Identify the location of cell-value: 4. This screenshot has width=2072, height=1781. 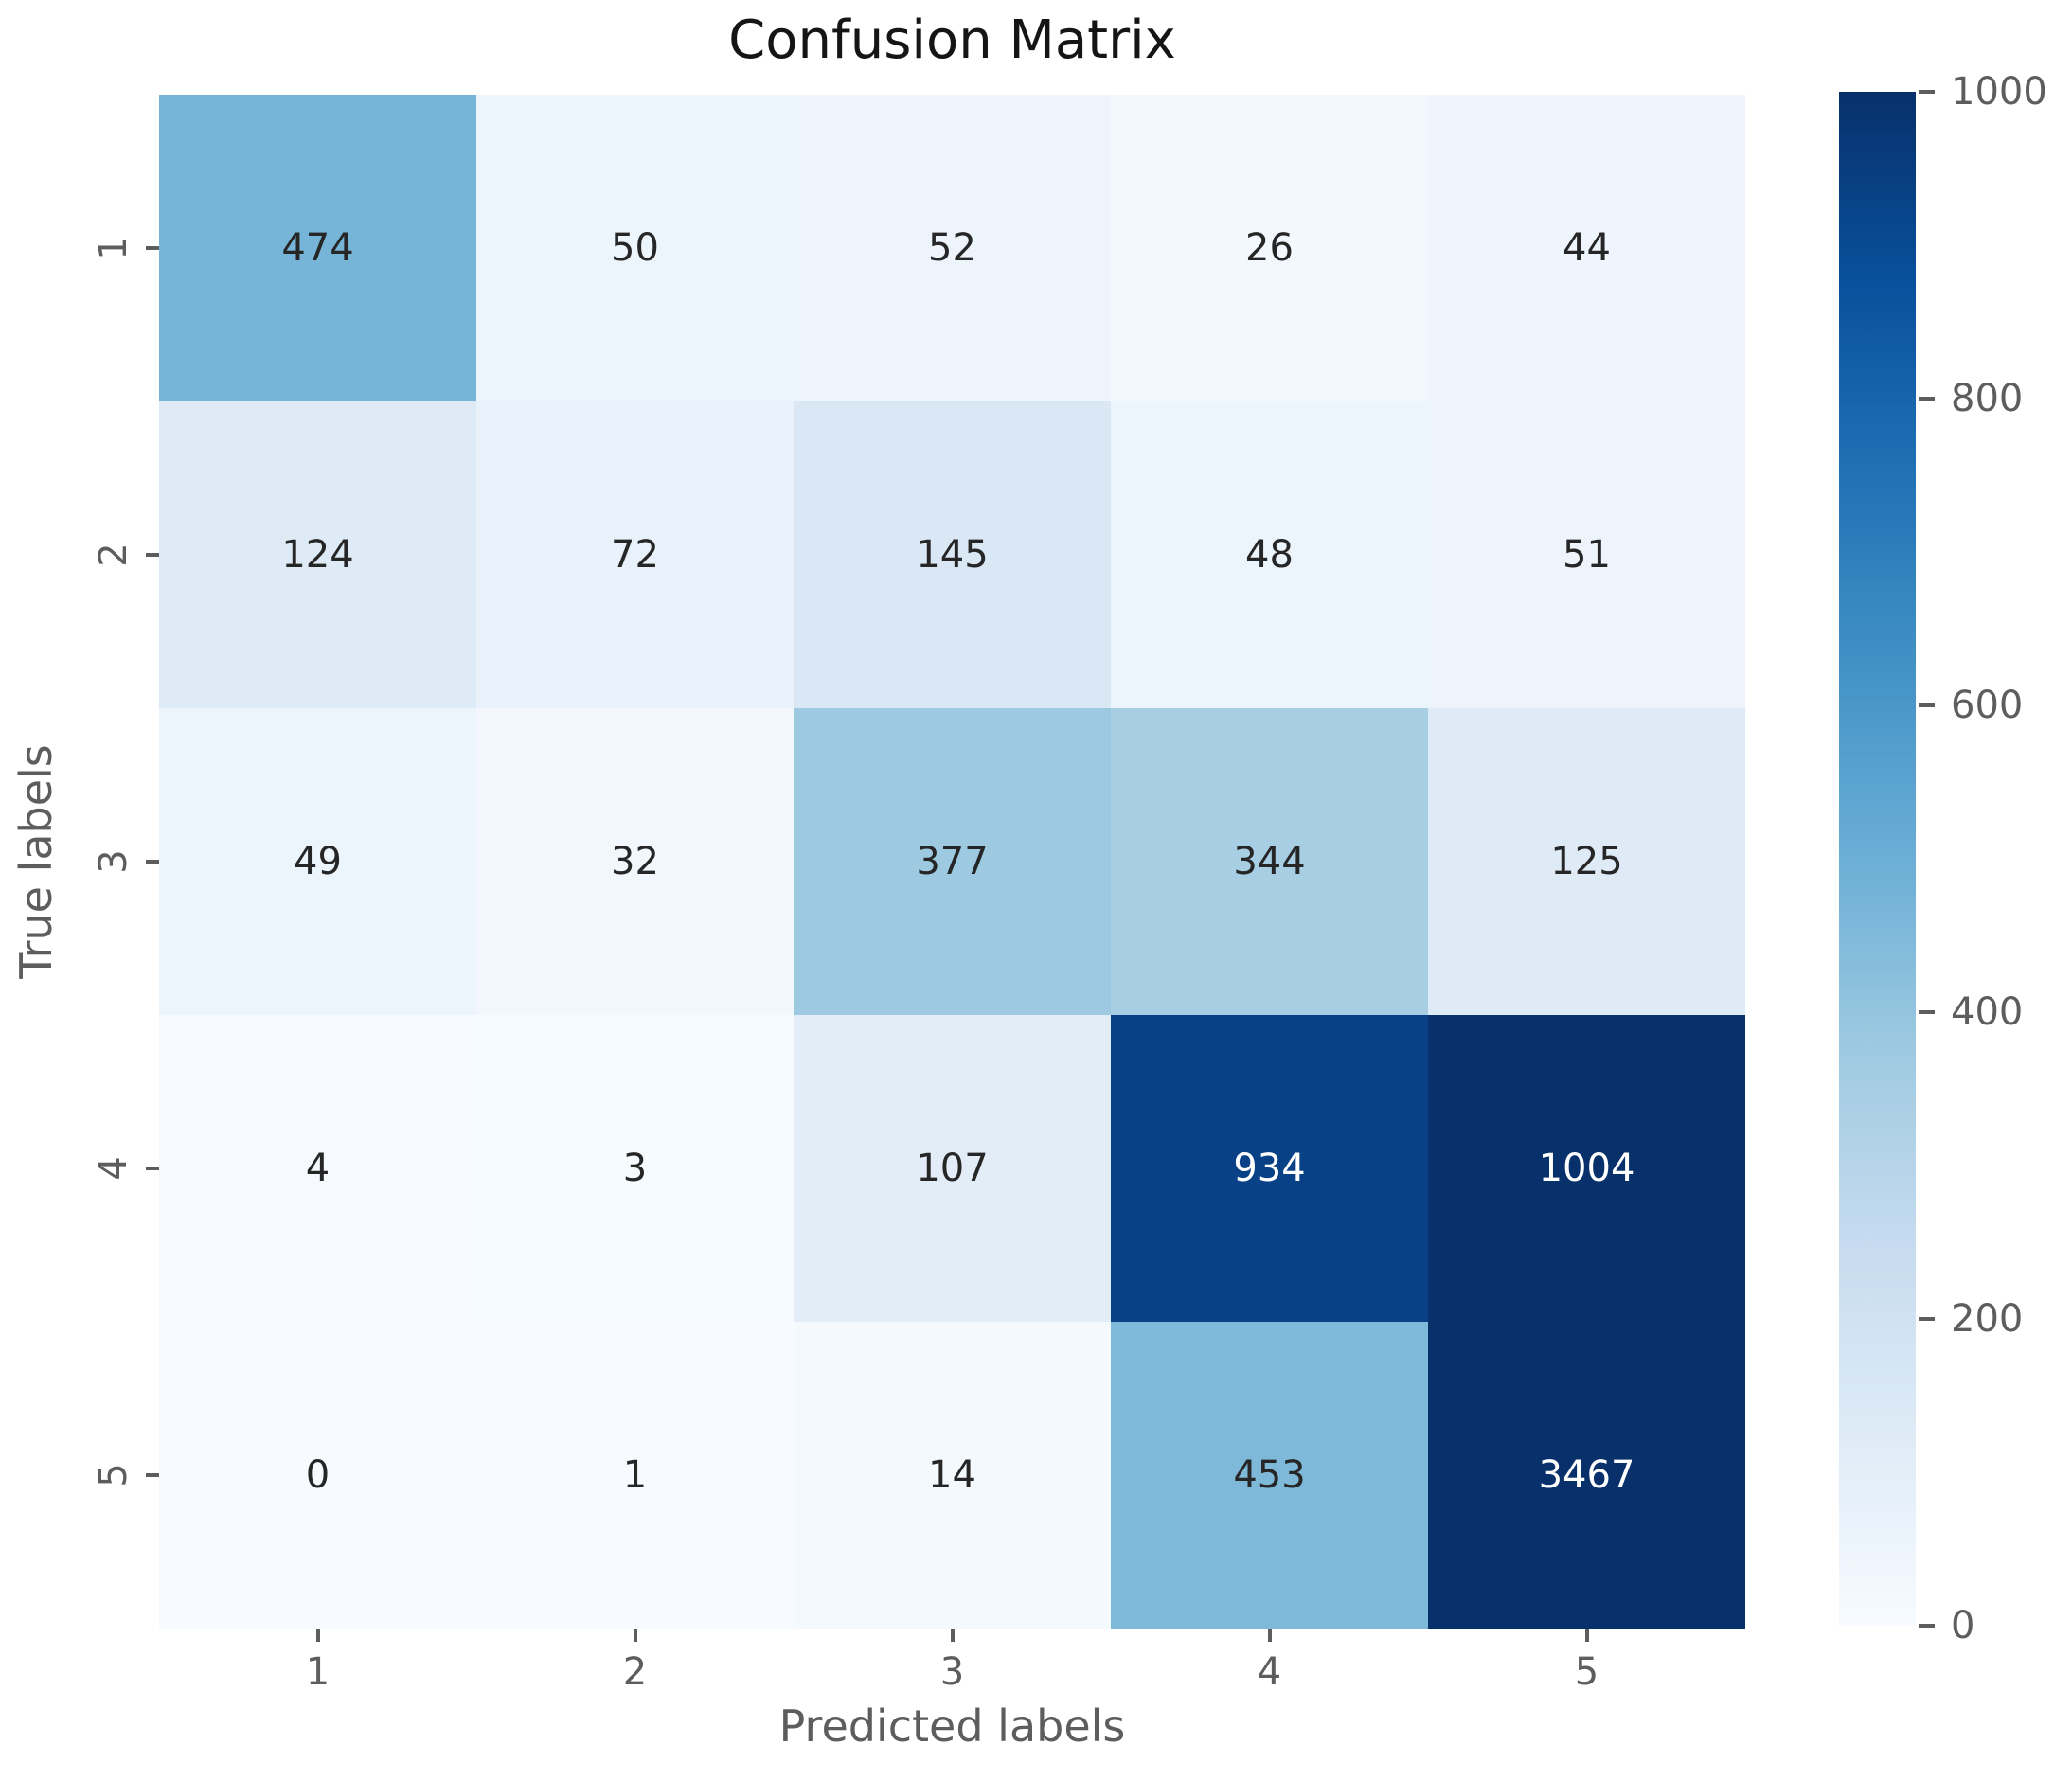
(317, 1169).